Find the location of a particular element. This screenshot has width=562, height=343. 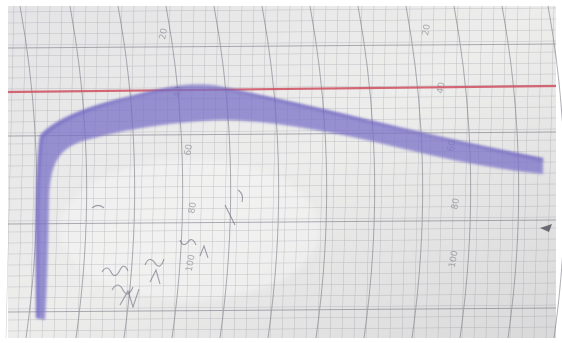

edge-mark is located at coordinates (546, 228).